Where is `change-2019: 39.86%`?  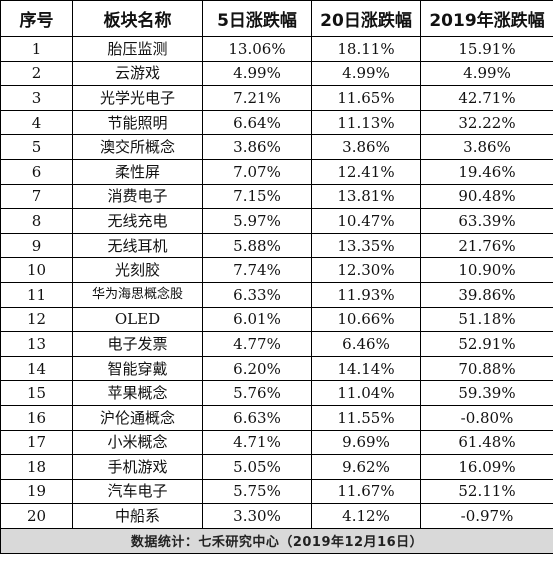
change-2019: 39.86% is located at coordinates (486, 294).